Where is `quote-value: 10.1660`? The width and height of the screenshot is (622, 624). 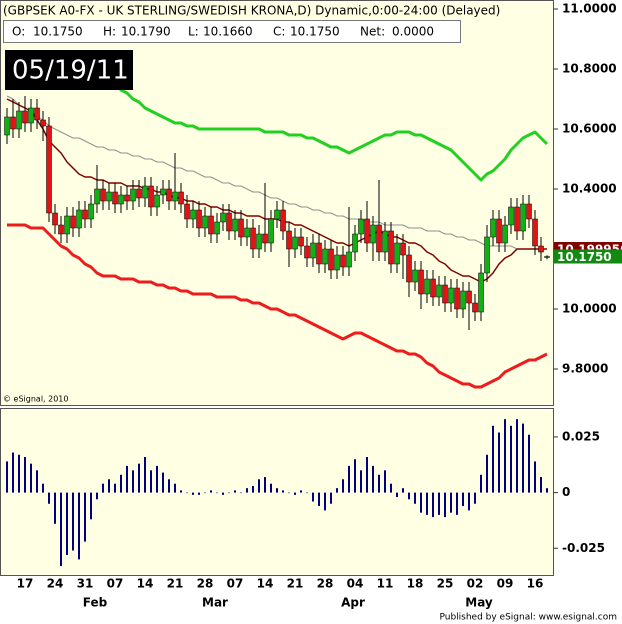 quote-value: 10.1660 is located at coordinates (228, 32).